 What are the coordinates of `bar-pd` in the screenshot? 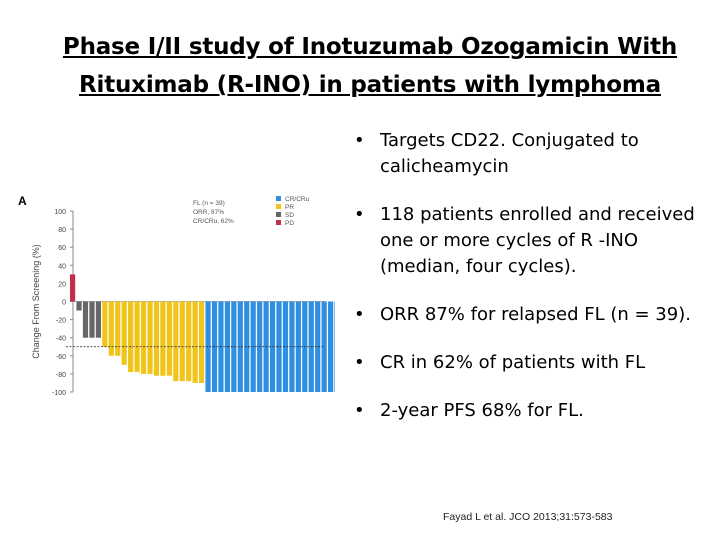 It's located at (73, 288).